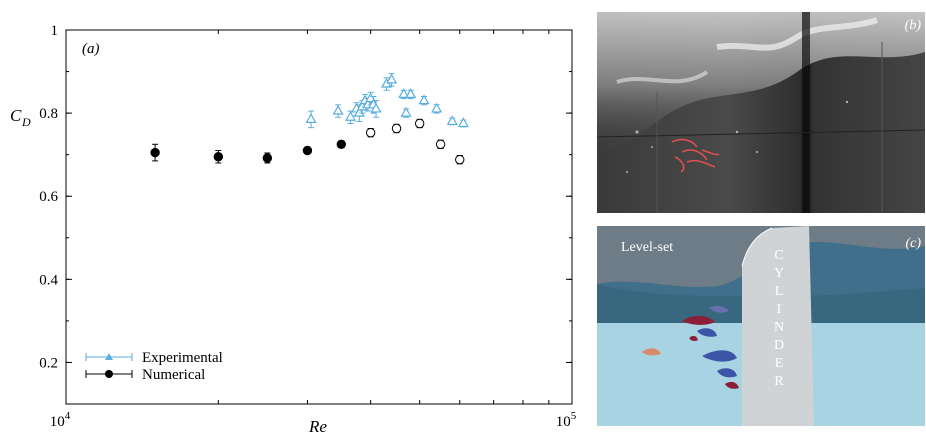 This screenshot has width=926, height=438. What do you see at coordinates (317, 426) in the screenshot?
I see `x-axis-title: Re` at bounding box center [317, 426].